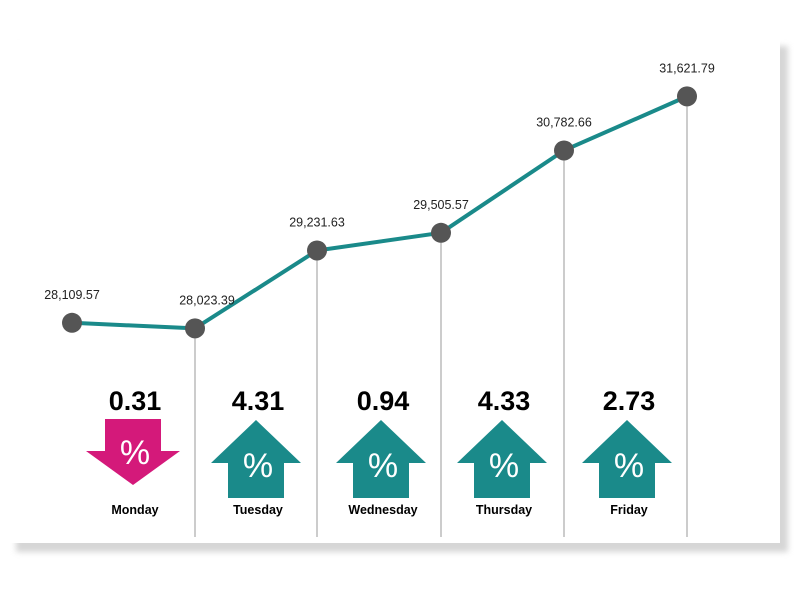  I want to click on value-label-monday: 28,109.57, so click(72, 295).